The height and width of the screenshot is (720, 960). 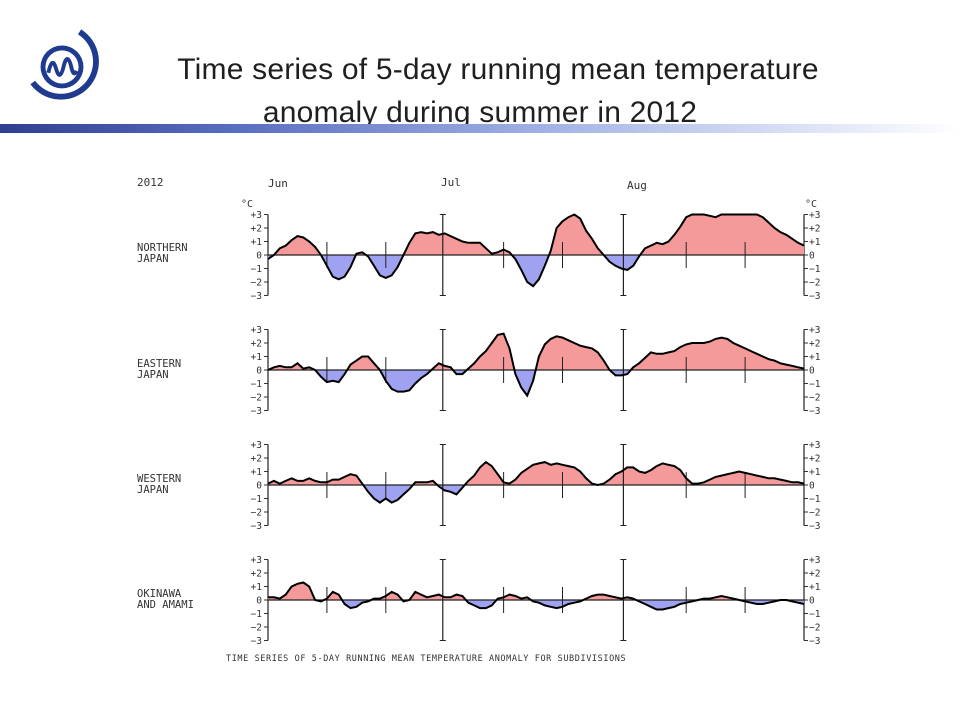 I want to click on jma-logo-icon, so click(x=64, y=64).